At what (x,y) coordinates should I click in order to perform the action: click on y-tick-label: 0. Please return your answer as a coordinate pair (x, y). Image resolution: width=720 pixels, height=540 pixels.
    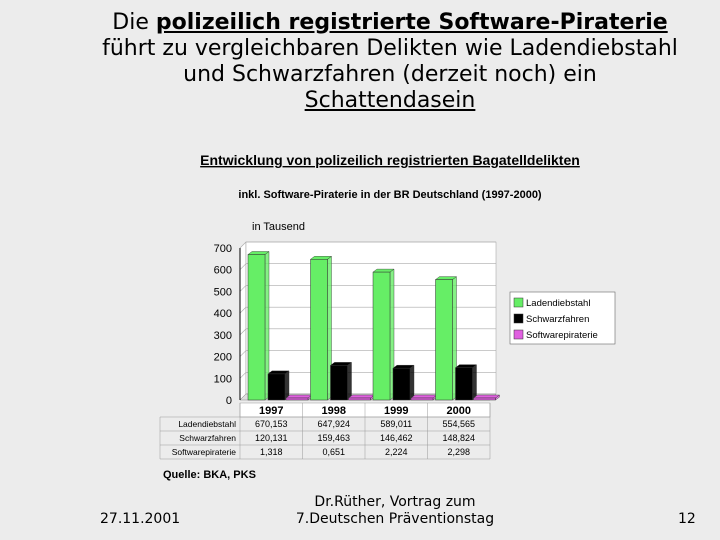
    Looking at the image, I should click on (229, 401).